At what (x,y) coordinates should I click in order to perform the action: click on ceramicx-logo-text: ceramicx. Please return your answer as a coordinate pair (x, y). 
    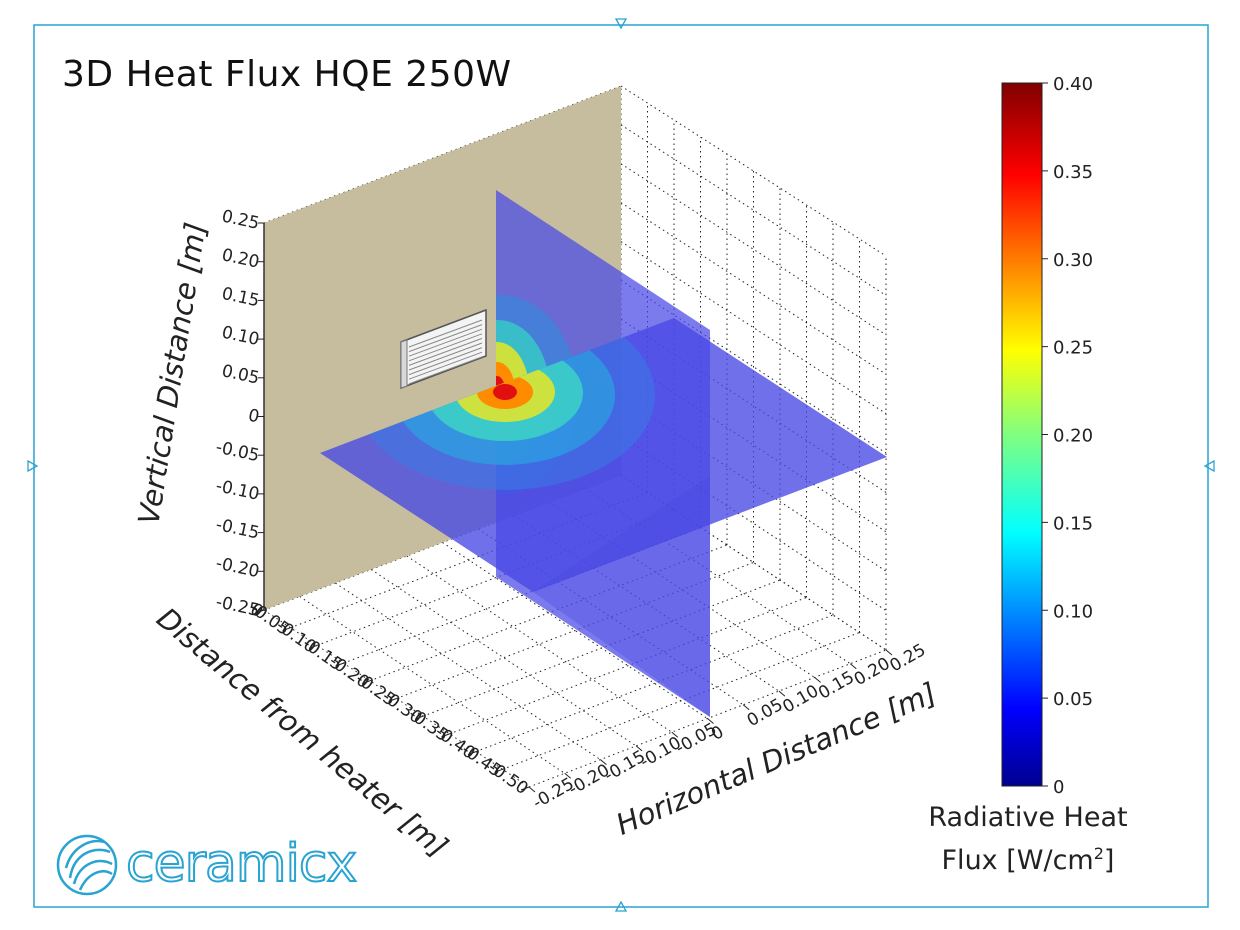
    Looking at the image, I should click on (241, 864).